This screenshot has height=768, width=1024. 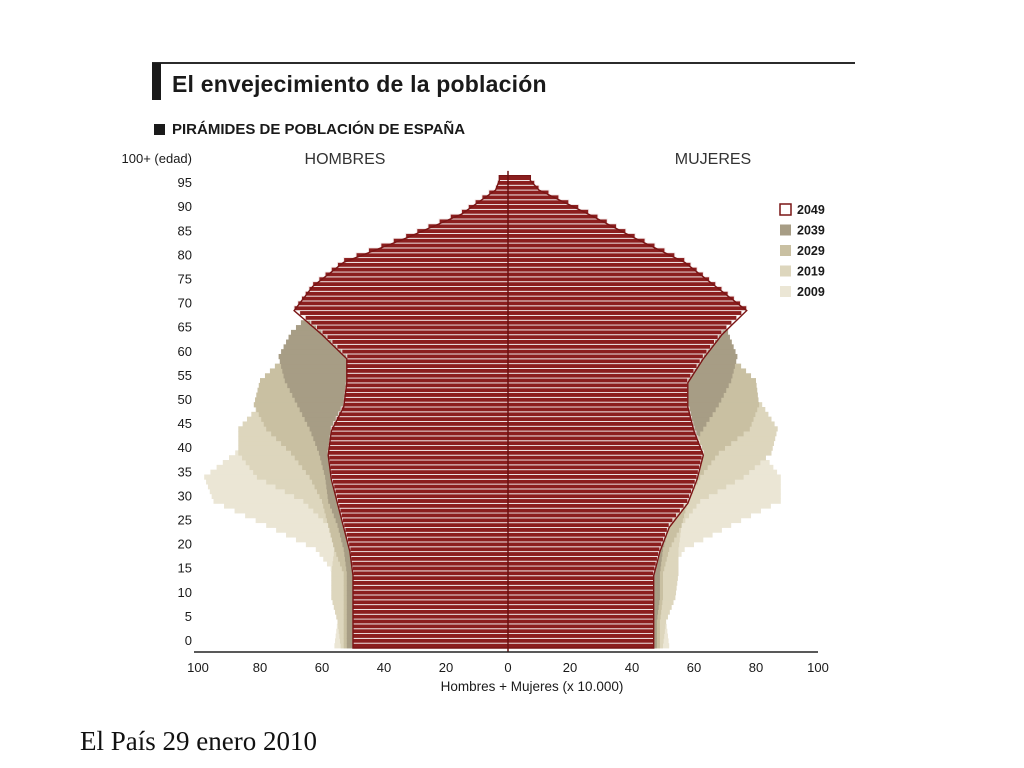 I want to click on subtitle-marker, so click(x=159, y=129).